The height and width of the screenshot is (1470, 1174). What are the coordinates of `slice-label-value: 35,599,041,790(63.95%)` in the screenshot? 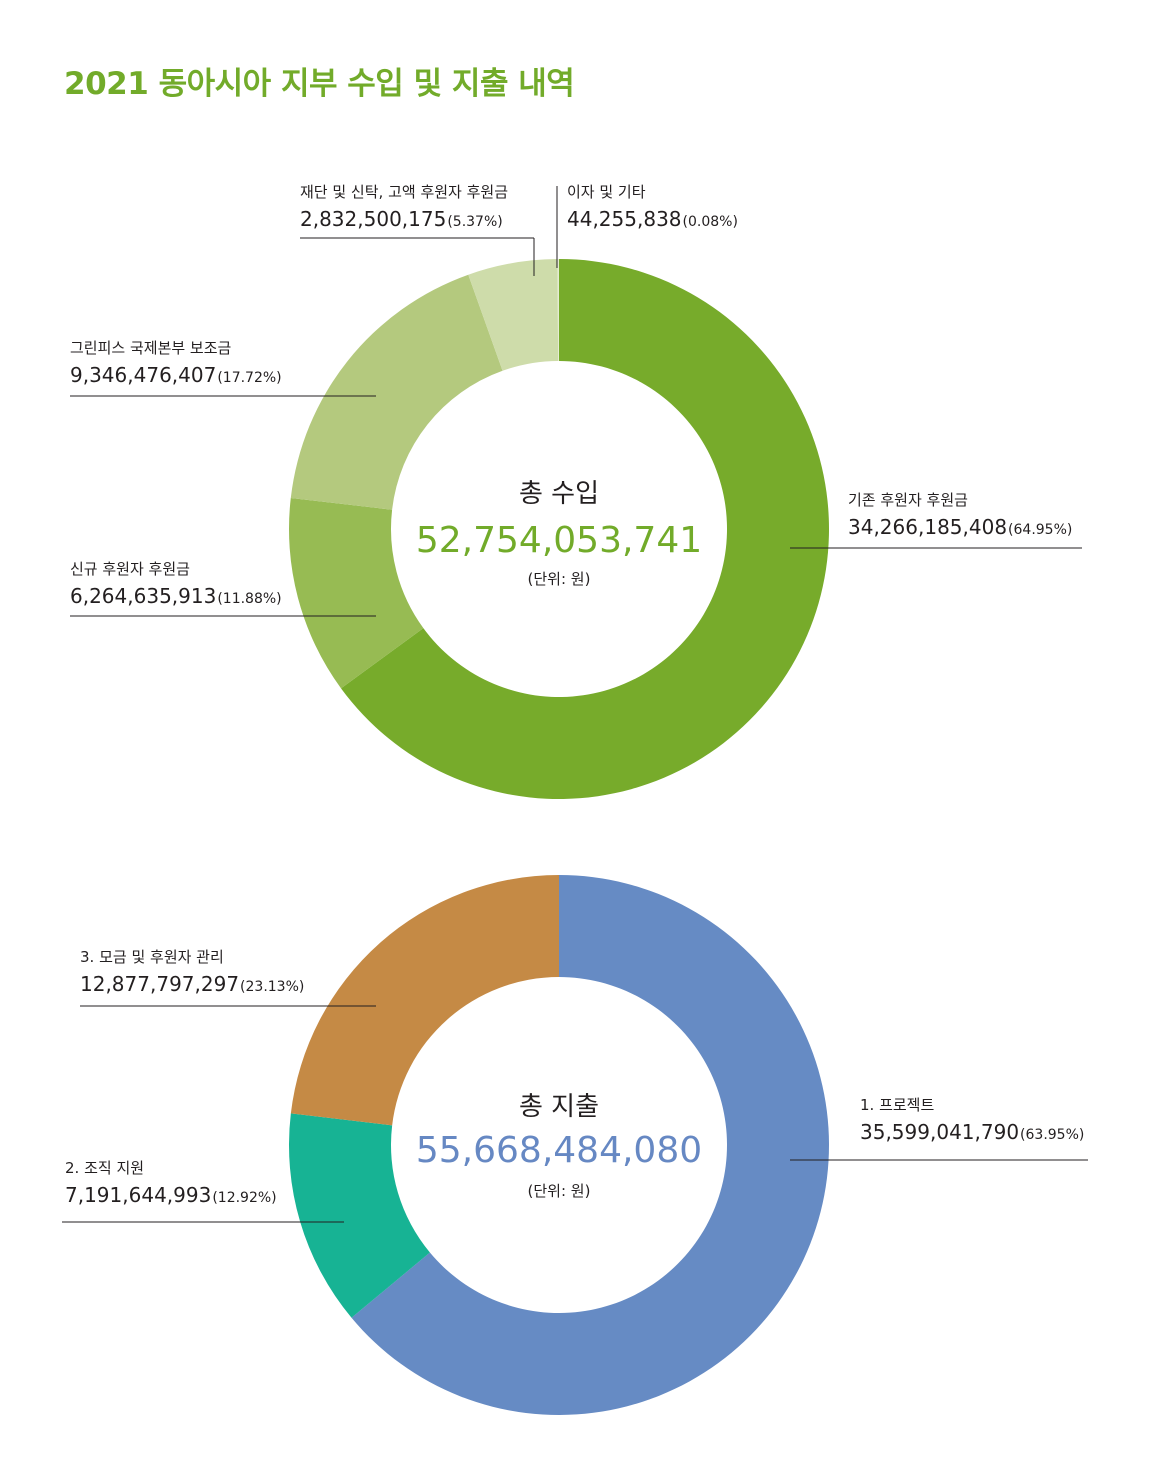 It's located at (972, 1132).